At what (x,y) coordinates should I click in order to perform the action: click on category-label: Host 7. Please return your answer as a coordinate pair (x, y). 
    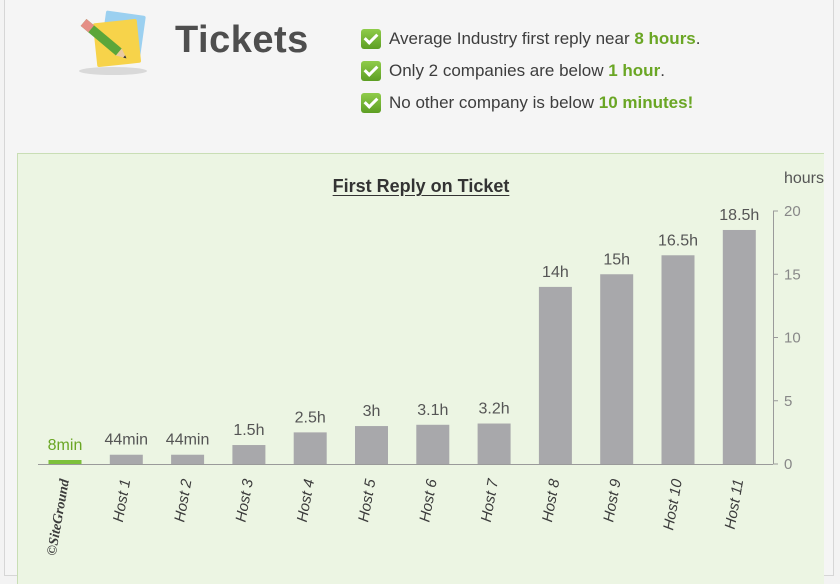
    Looking at the image, I should click on (490, 500).